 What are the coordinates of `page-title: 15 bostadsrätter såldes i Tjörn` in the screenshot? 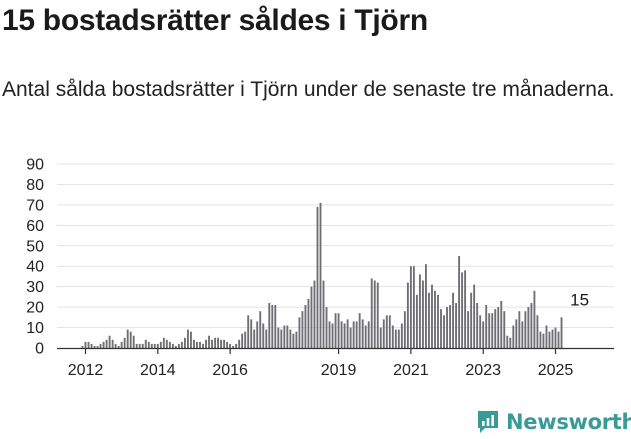 It's located at (215, 20).